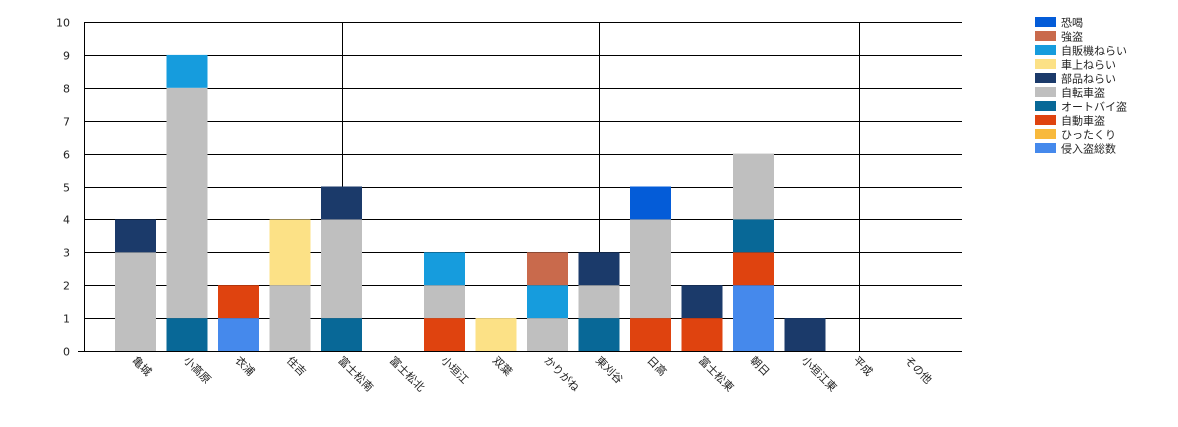 The width and height of the screenshot is (1178, 427). Describe the element at coordinates (197, 369) in the screenshot. I see `x-tick-label-1: 小高原` at that location.